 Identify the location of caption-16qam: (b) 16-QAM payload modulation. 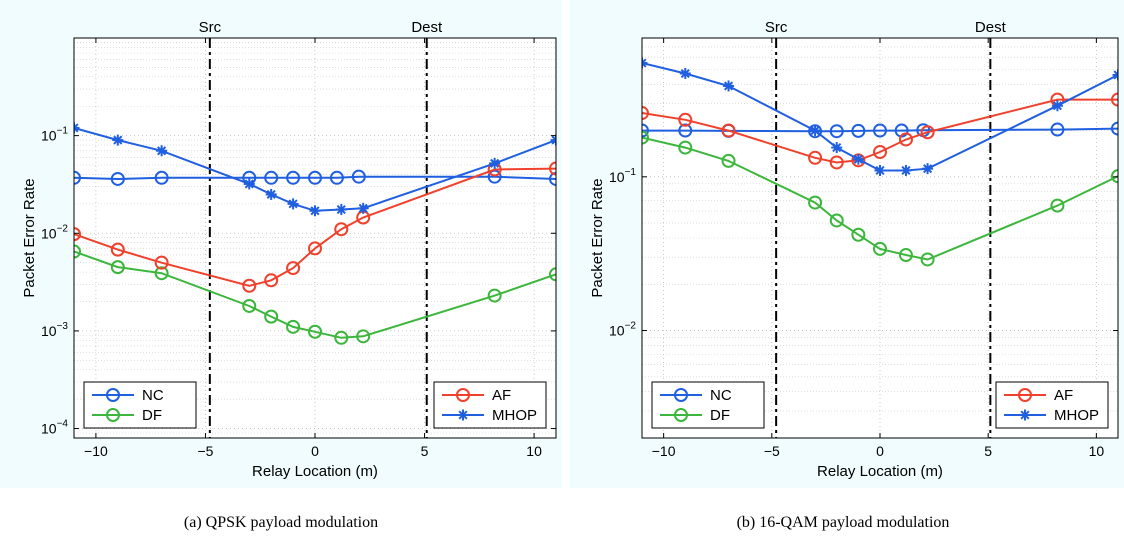
(843, 523).